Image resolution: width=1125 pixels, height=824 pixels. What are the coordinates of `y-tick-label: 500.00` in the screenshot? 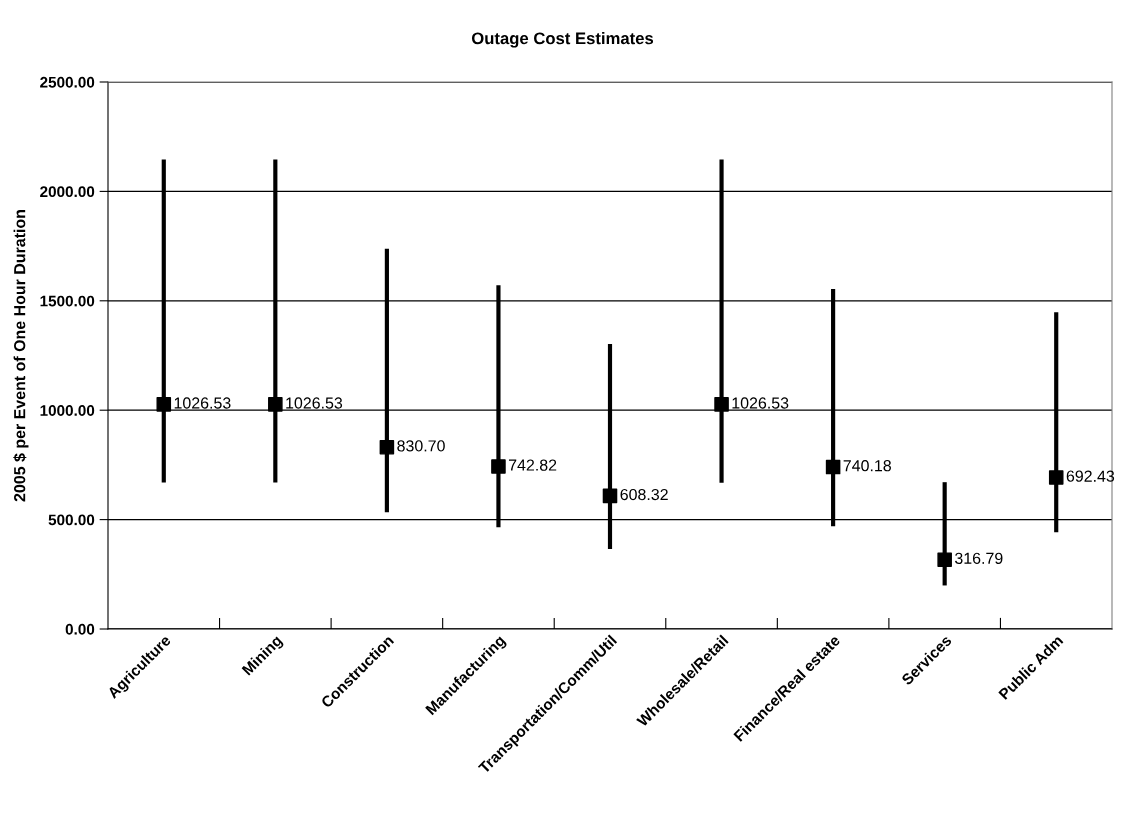 It's located at (71, 520).